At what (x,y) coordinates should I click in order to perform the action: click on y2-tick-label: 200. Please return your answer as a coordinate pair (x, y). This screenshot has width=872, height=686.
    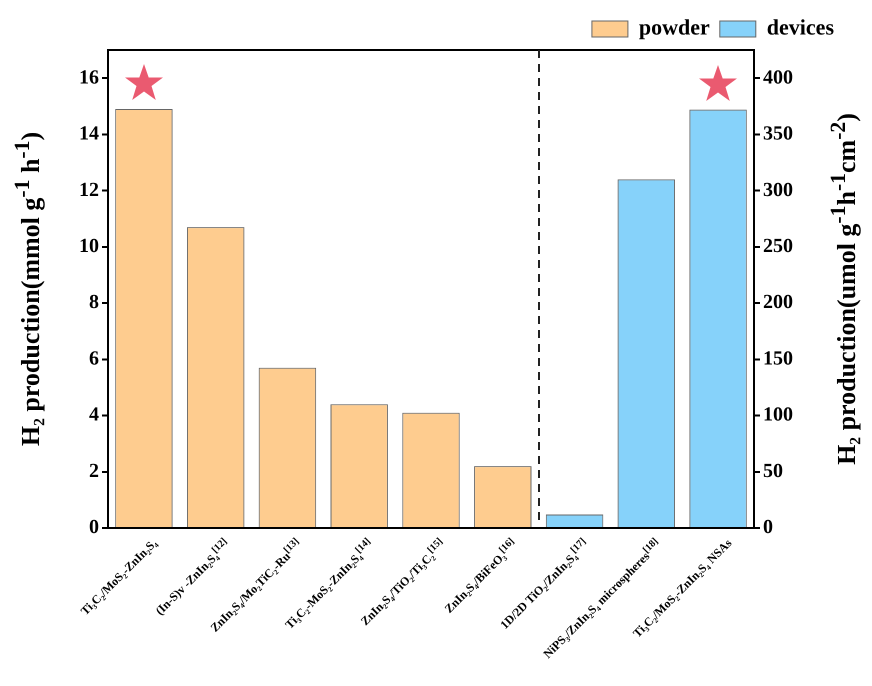
    Looking at the image, I should click on (778, 302).